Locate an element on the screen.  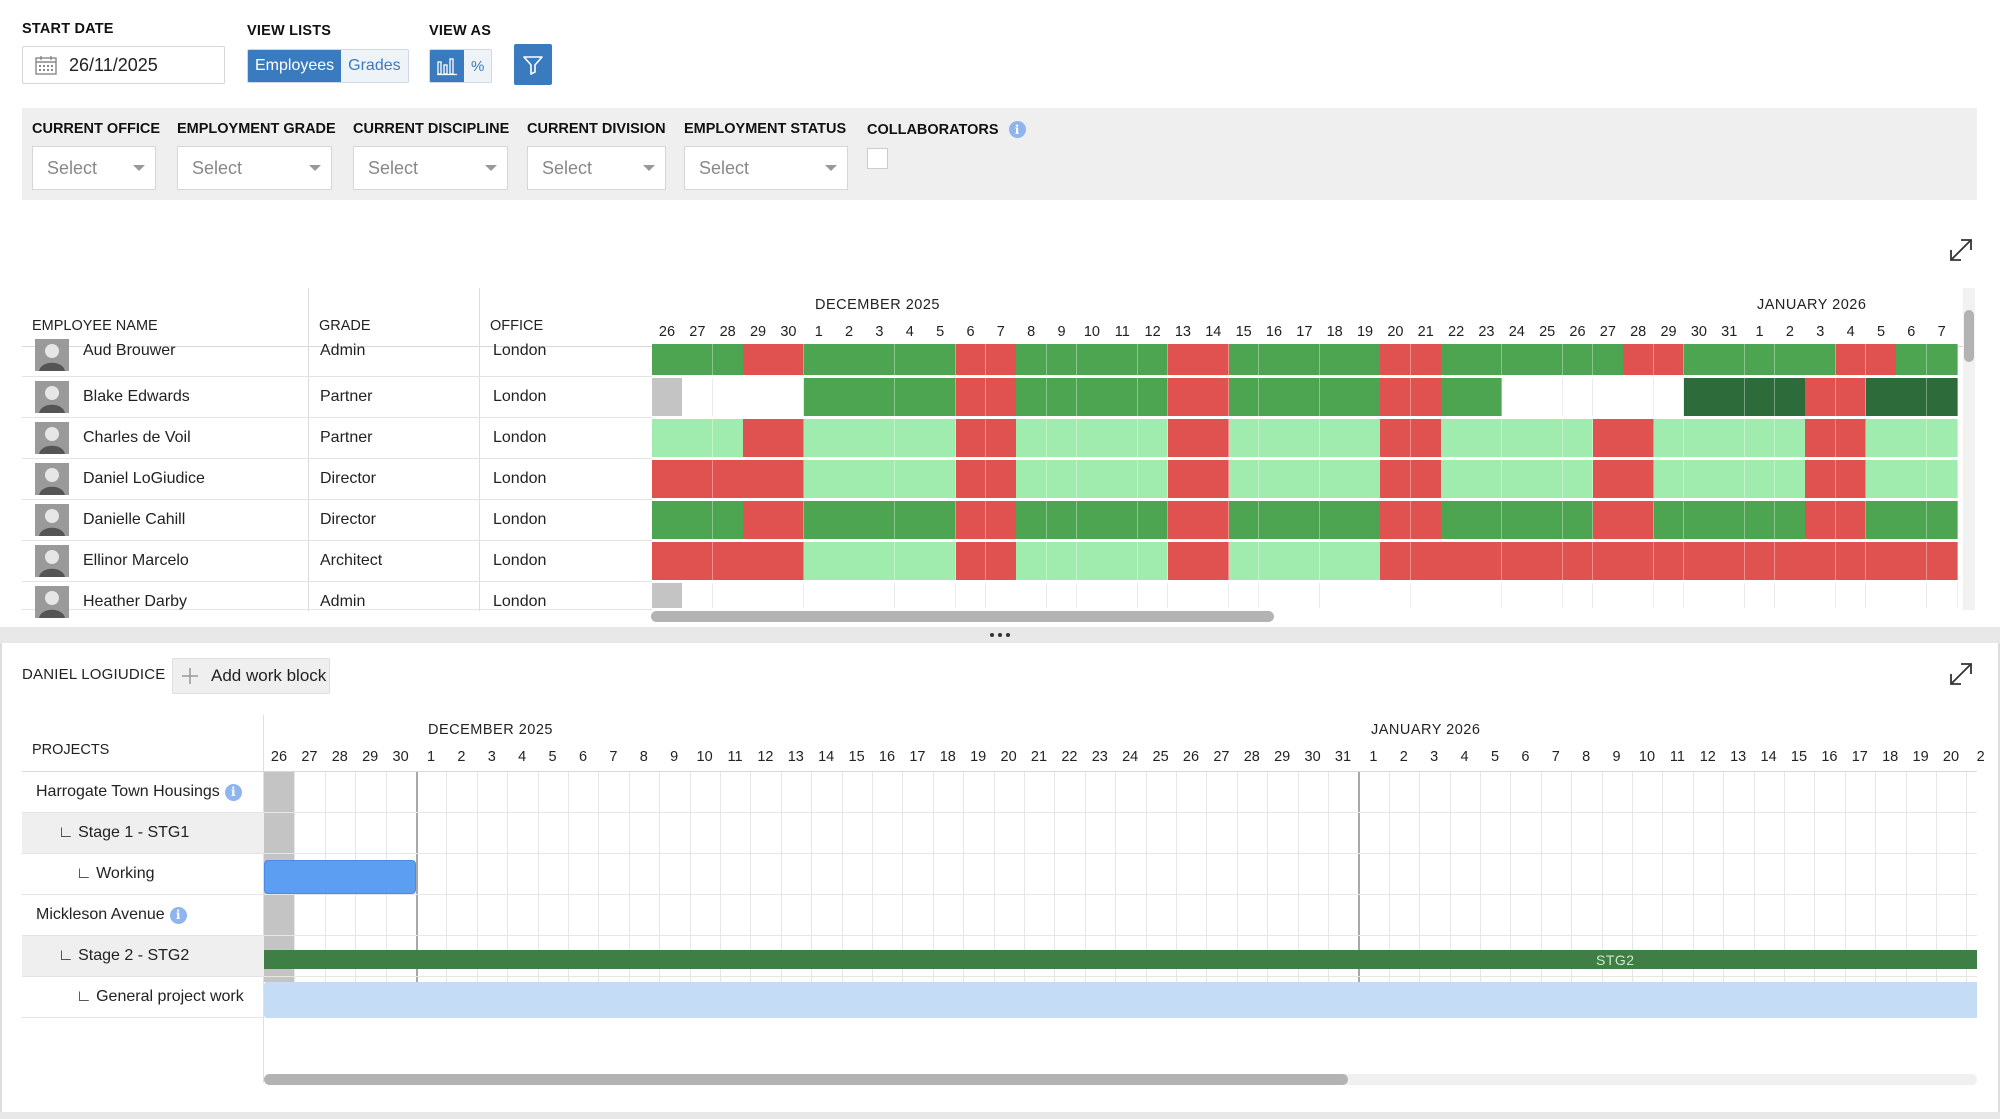
project-row: ∟ Working is located at coordinates (143, 874).